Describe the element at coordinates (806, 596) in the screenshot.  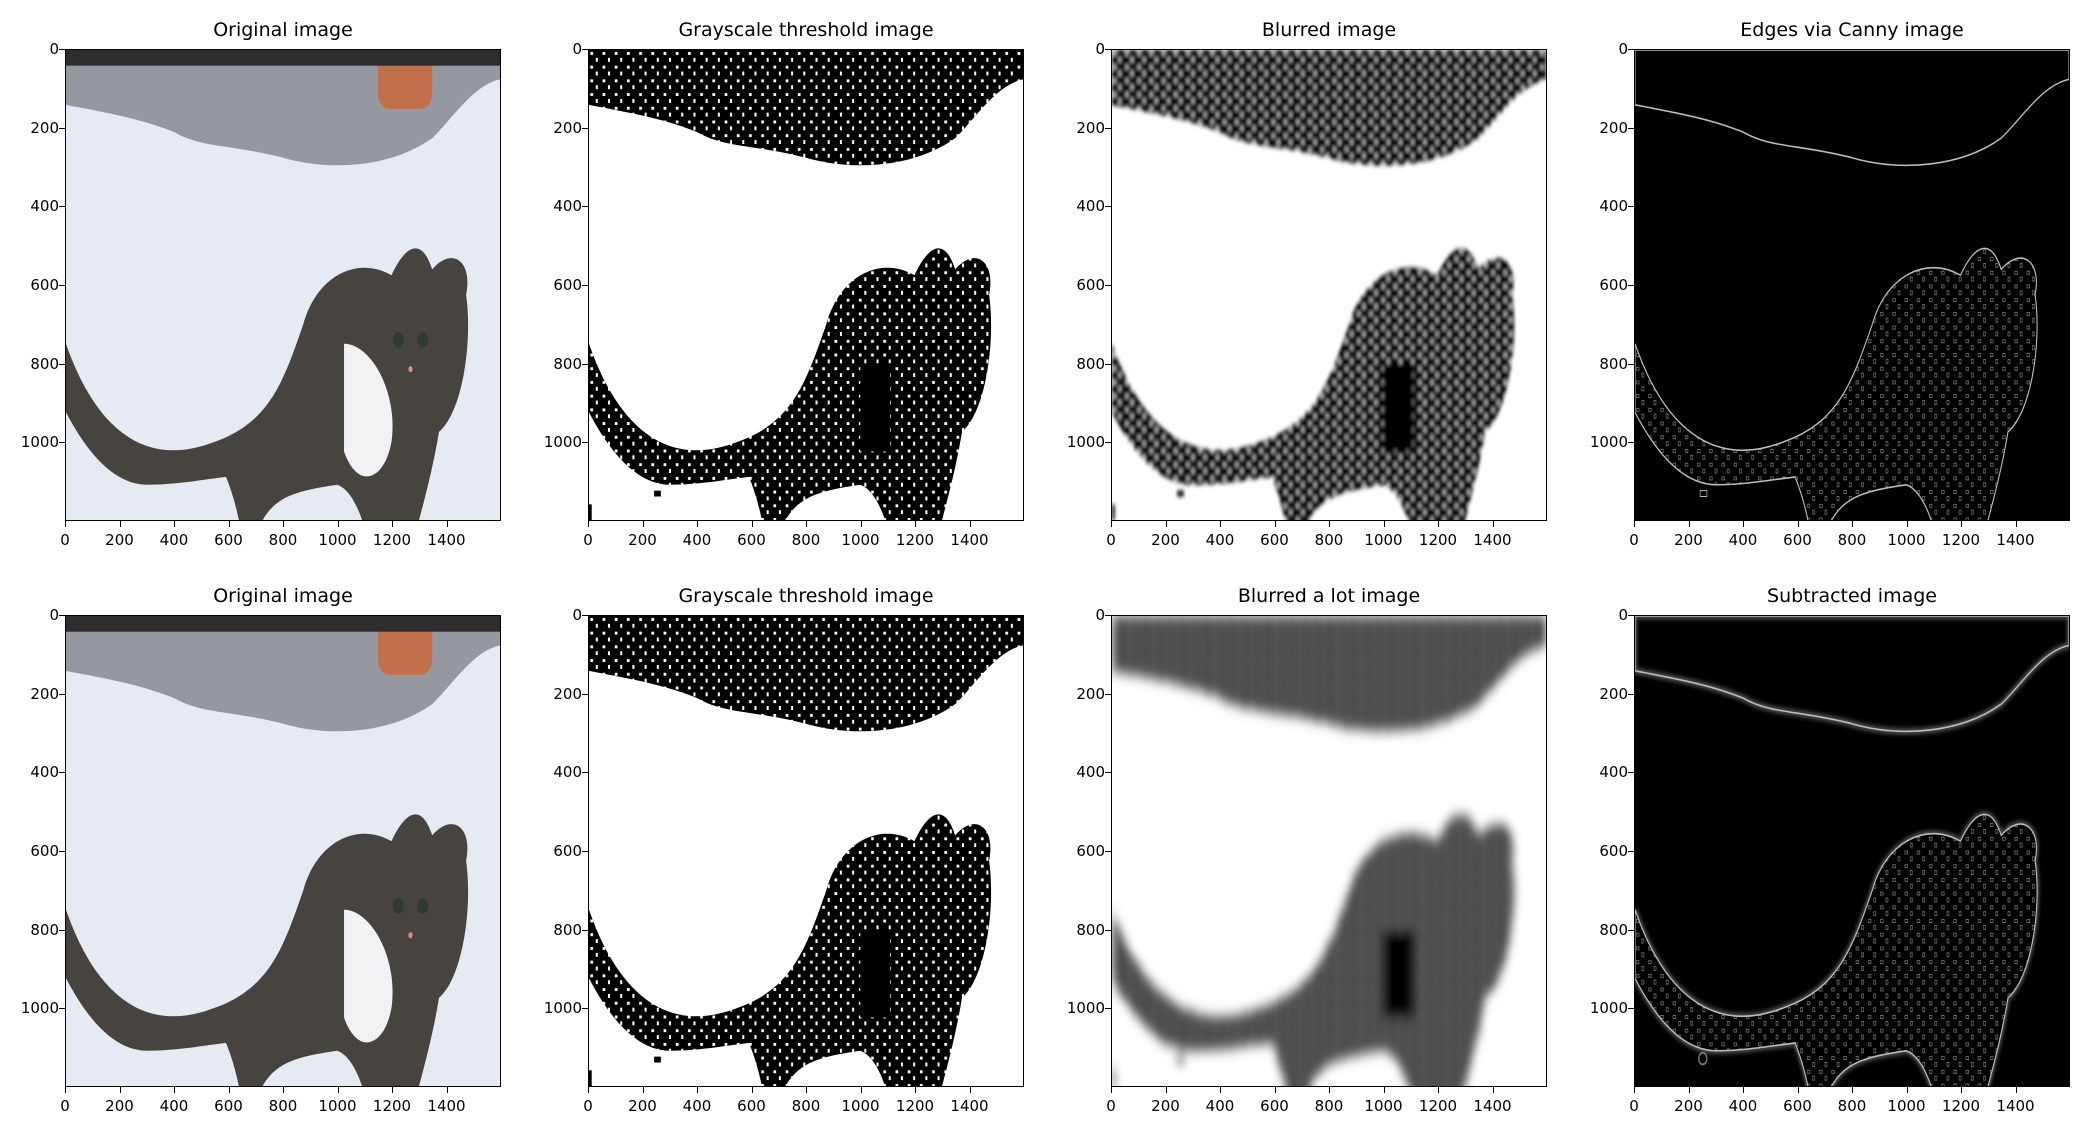
I see `panel-title: Grayscale threshold image` at that location.